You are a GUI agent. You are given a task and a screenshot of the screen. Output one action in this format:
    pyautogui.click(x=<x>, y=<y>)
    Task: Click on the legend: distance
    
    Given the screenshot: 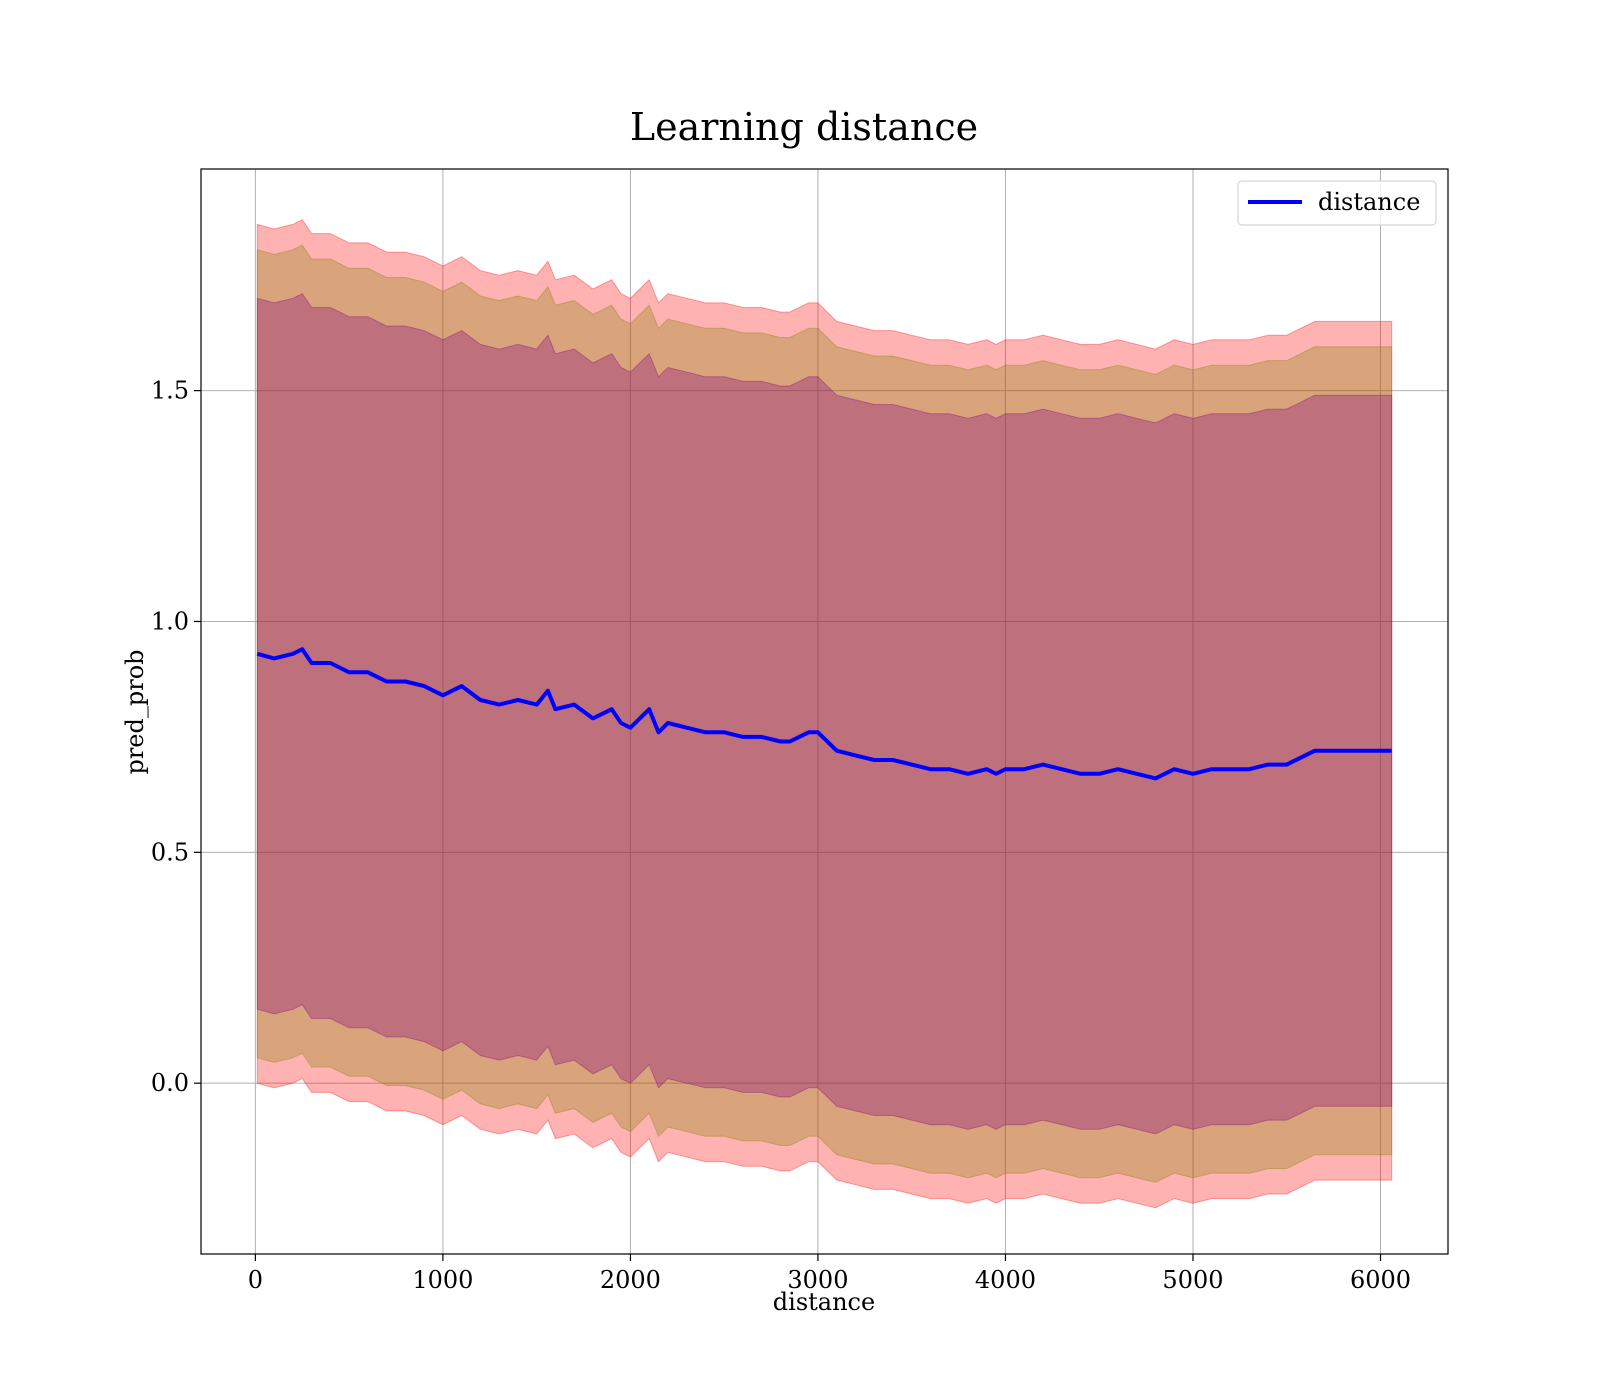 What is the action you would take?
    pyautogui.click(x=1337, y=203)
    